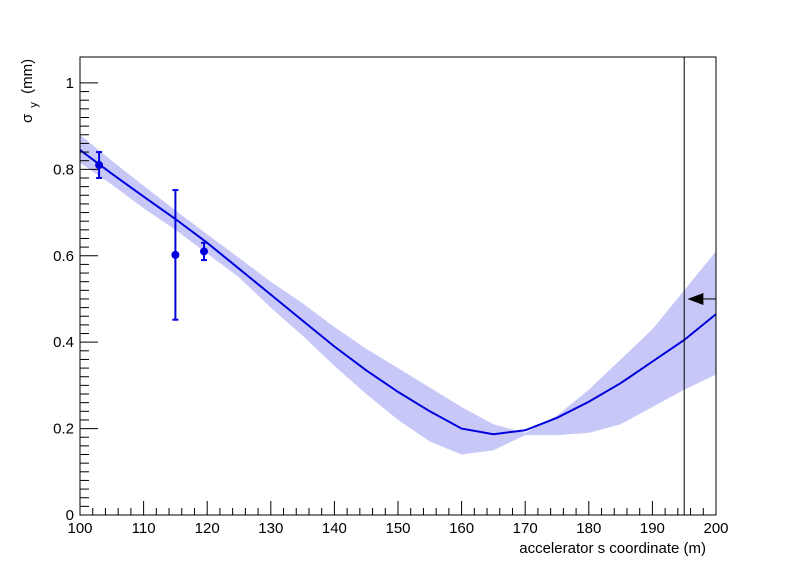  Describe the element at coordinates (715, 528) in the screenshot. I see `x-tick-label: 200` at that location.